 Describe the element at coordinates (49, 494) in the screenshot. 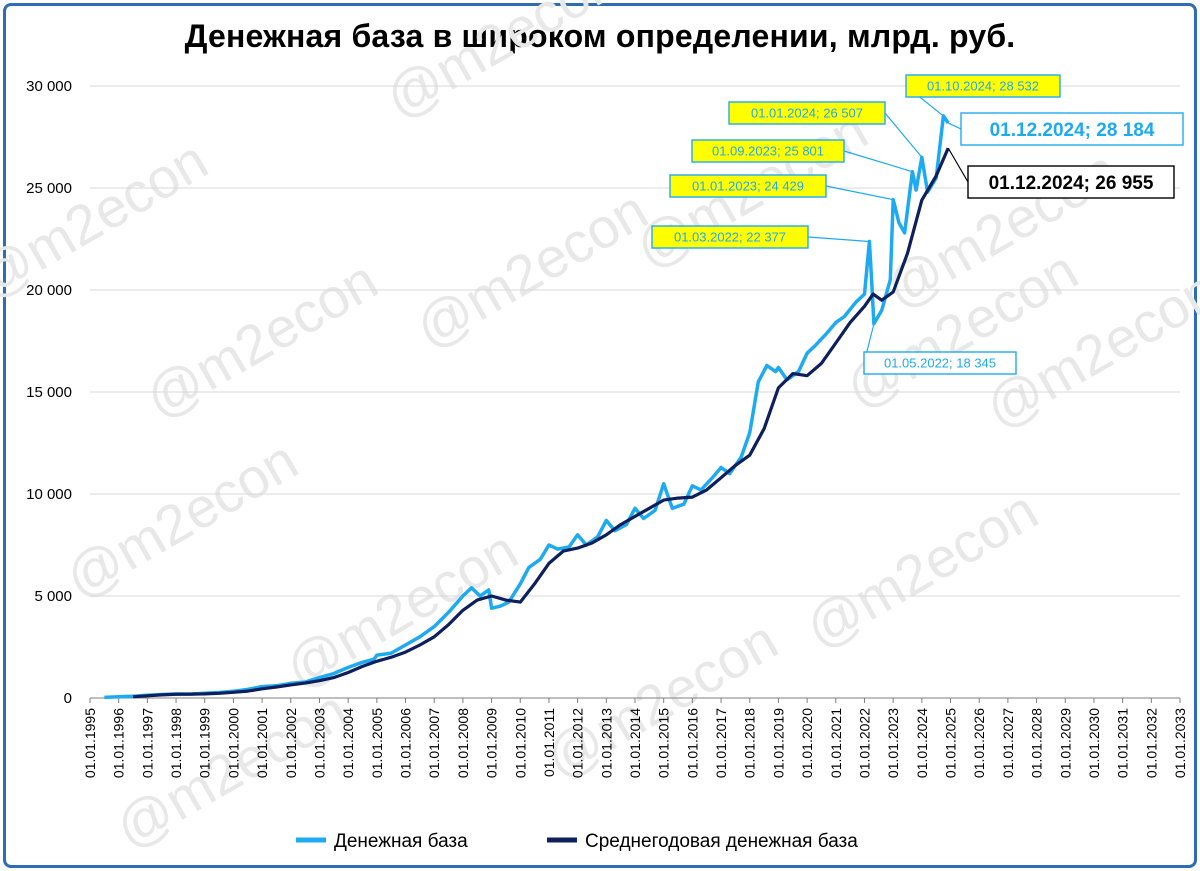

I see `y-tick-label: 10 000` at that location.